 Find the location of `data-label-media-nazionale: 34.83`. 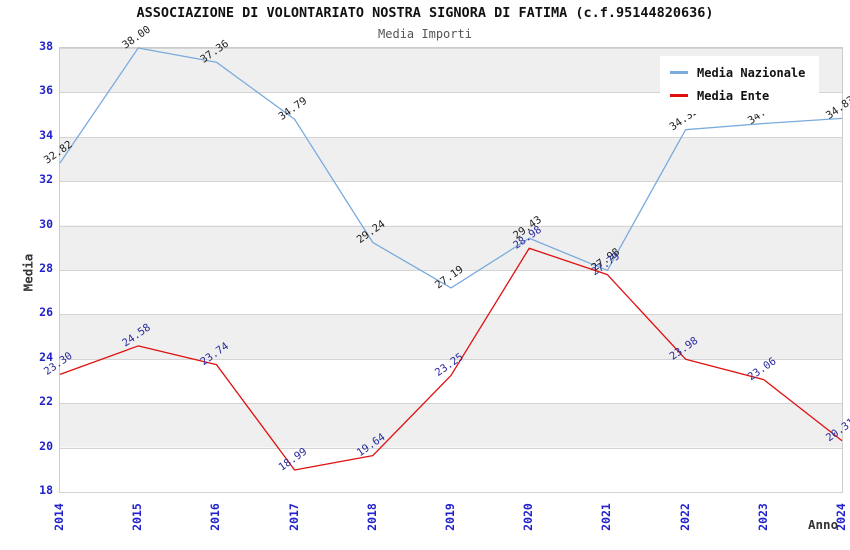

data-label-media-nazionale: 34.83 is located at coordinates (837, 108).